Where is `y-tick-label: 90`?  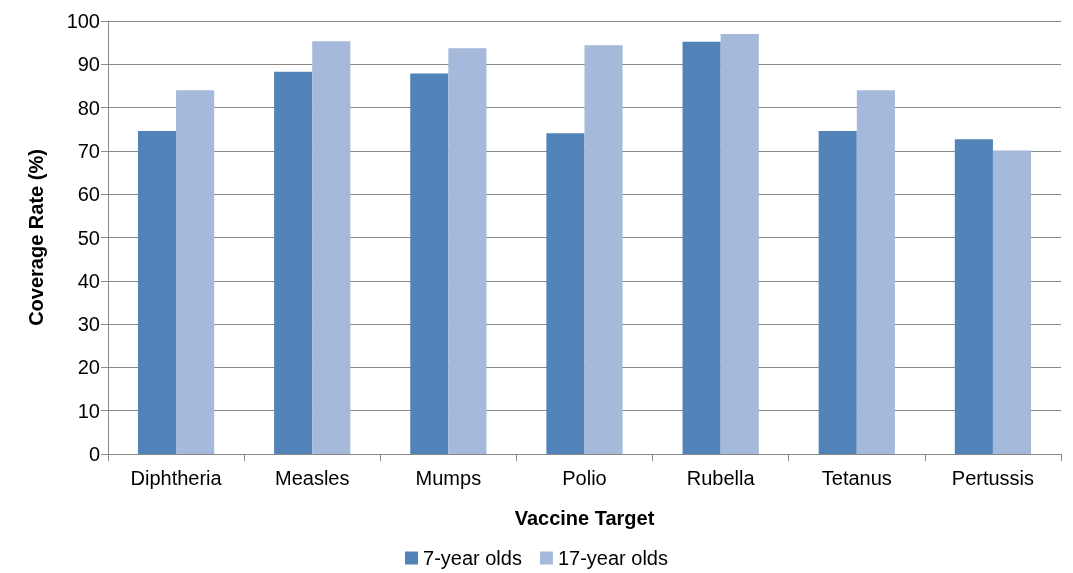 y-tick-label: 90 is located at coordinates (88, 64).